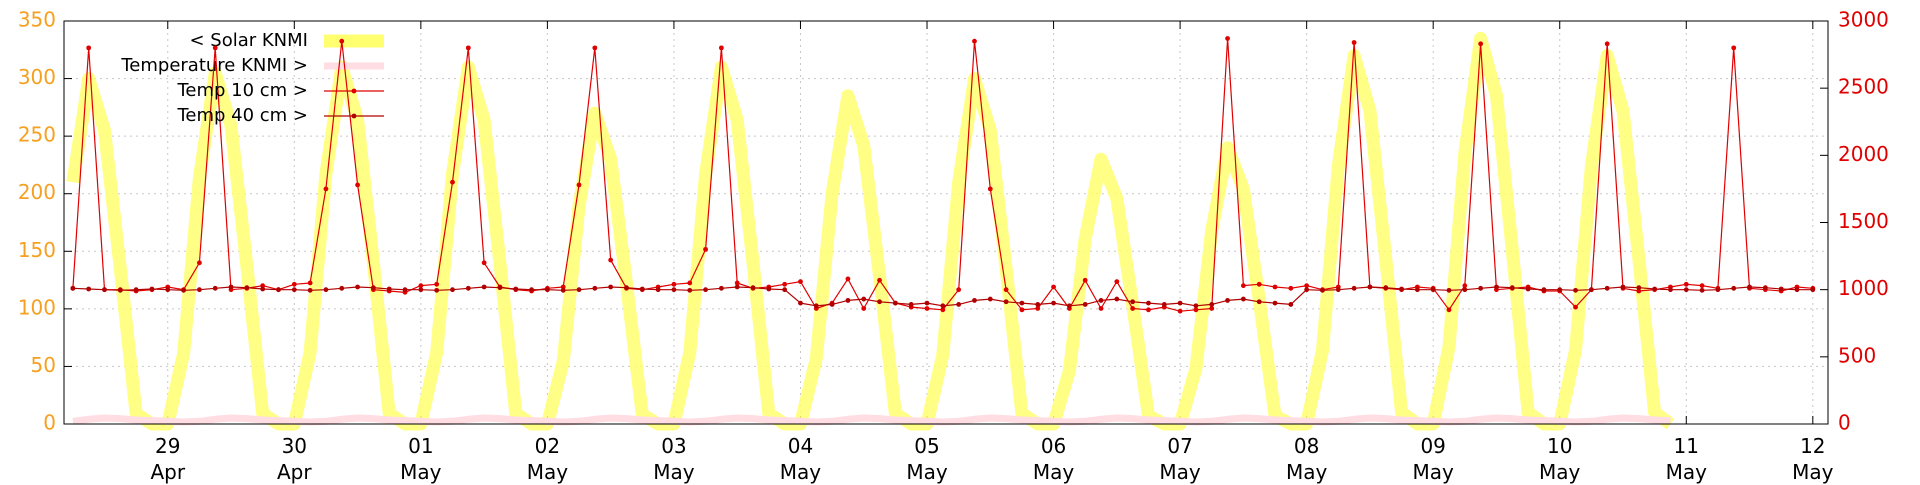 The height and width of the screenshot is (485, 1920). I want to click on y2-tick-label: 1000, so click(1863, 288).